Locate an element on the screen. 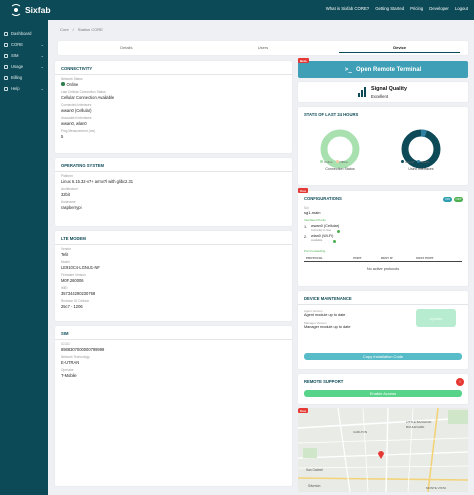 The image size is (474, 495). sidebar-item-label: SIM is located at coordinates (15, 55).